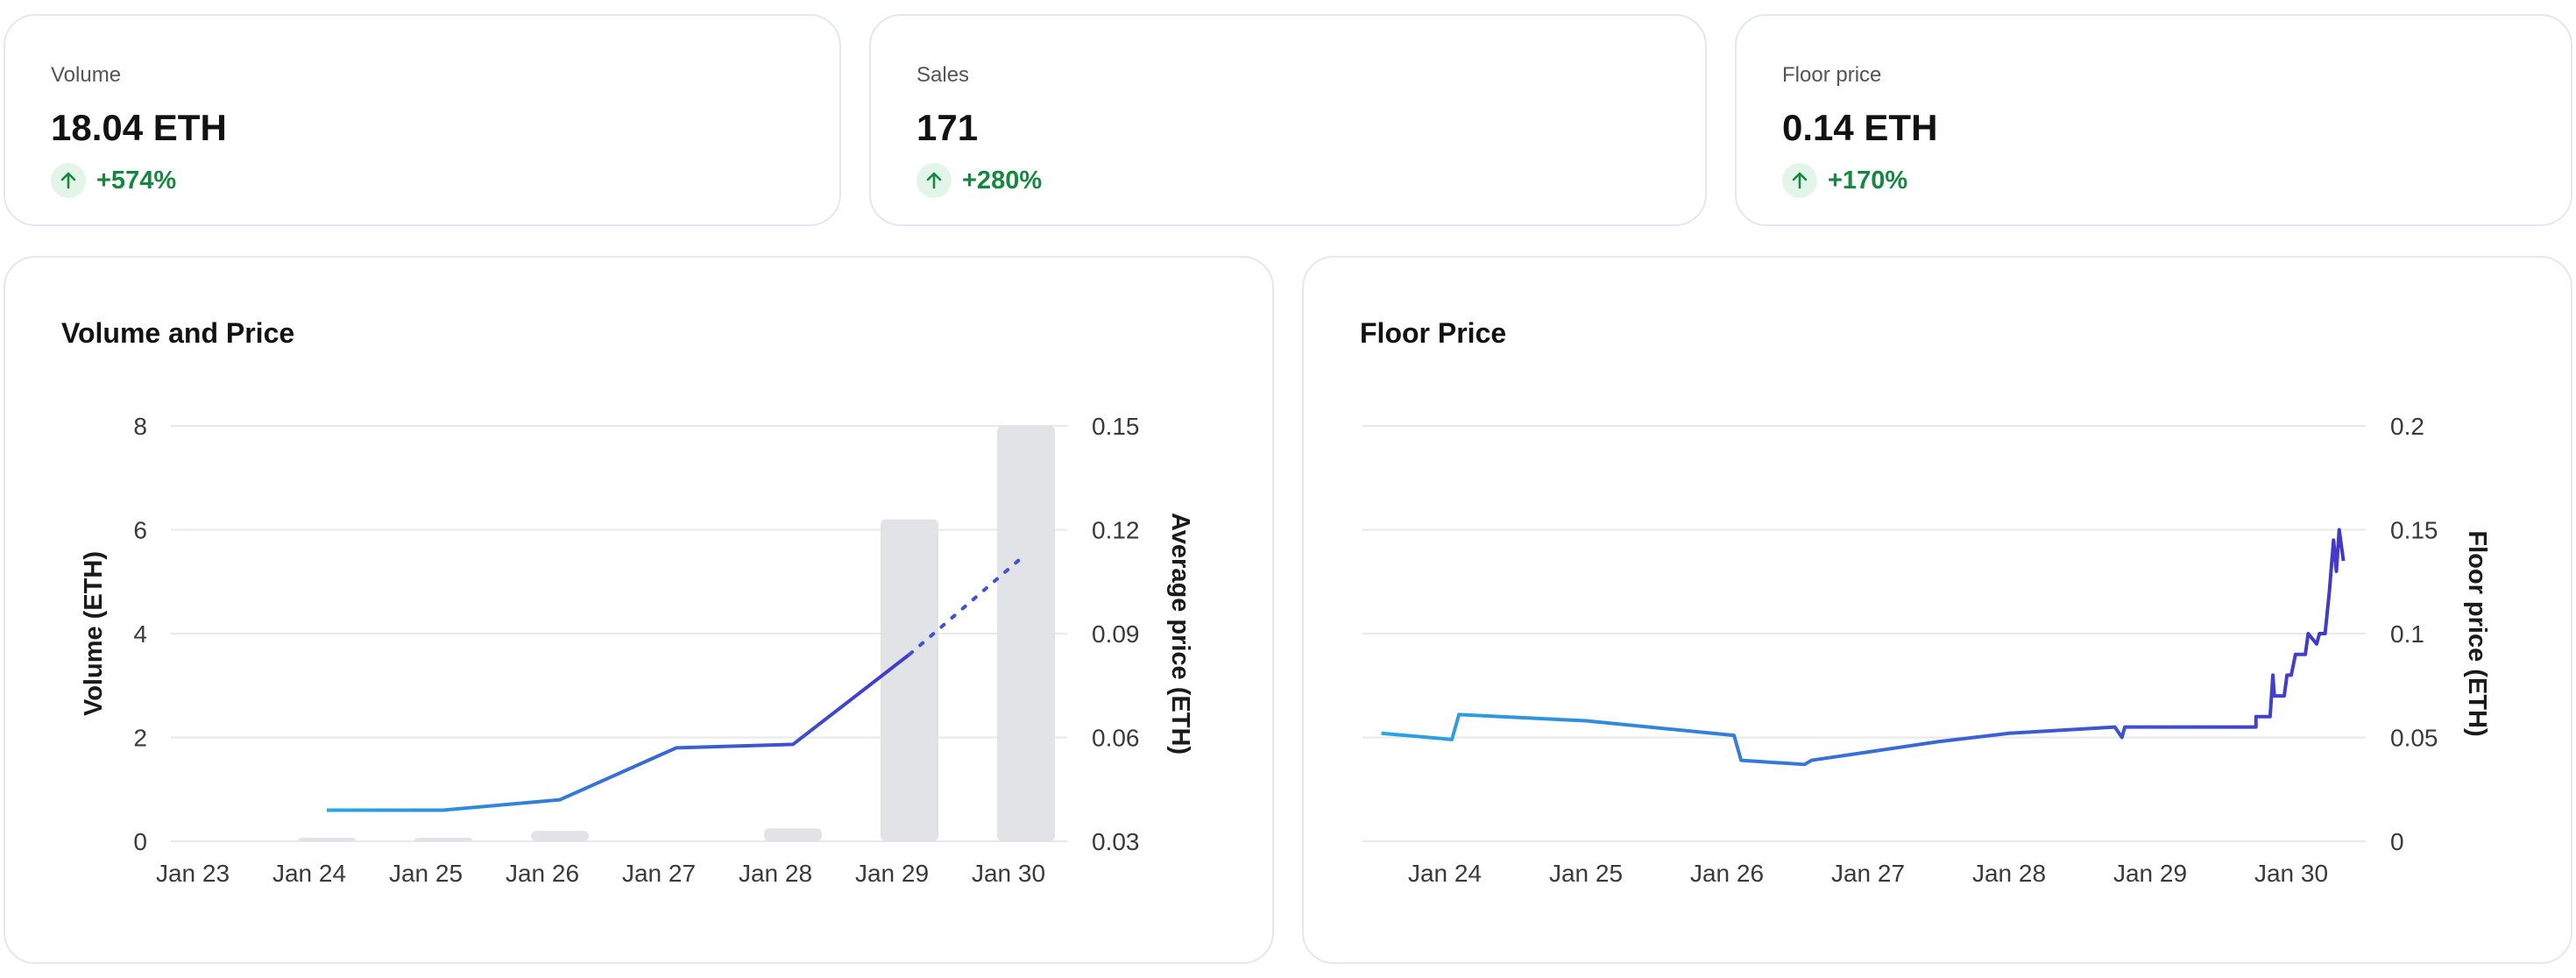  Describe the element at coordinates (1868, 181) in the screenshot. I see `stat-delta-text: +170%` at that location.